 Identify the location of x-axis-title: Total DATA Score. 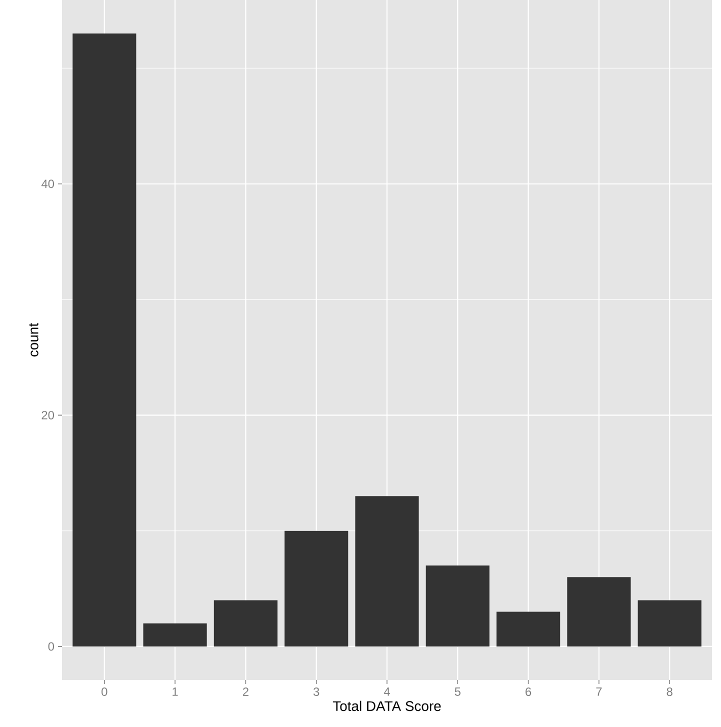
(386, 706).